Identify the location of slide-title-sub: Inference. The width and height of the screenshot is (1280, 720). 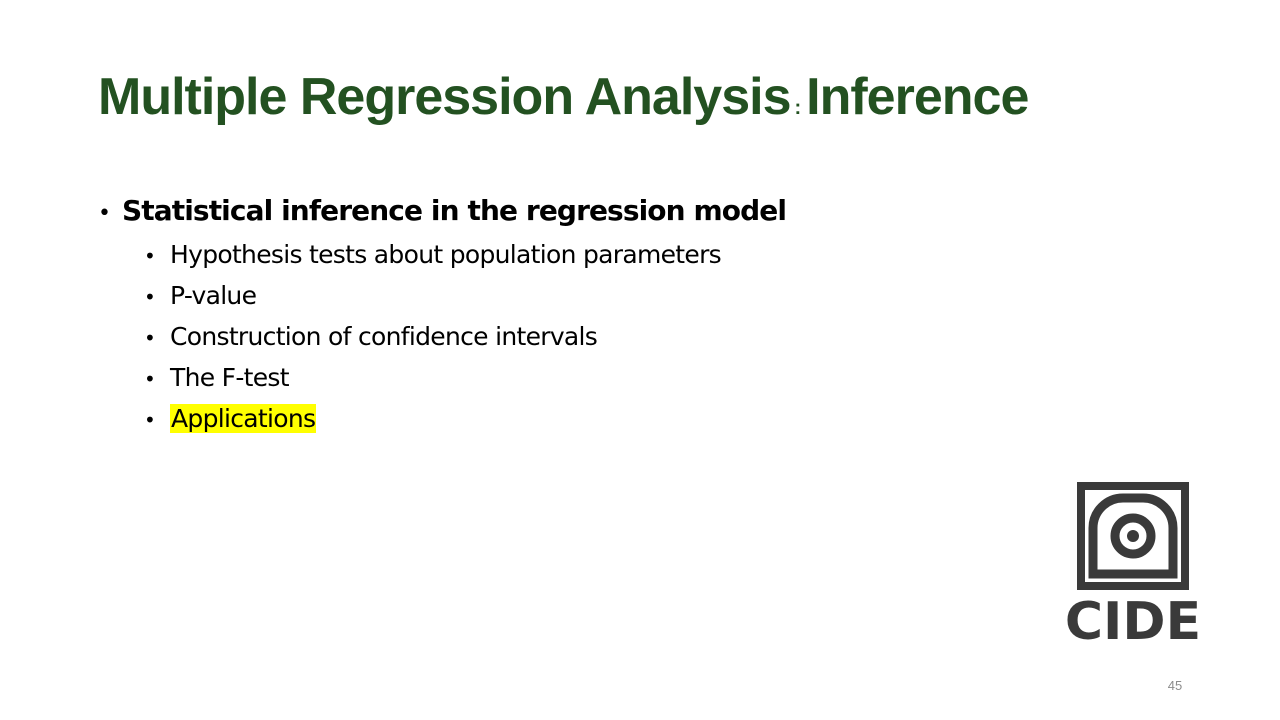
(917, 97).